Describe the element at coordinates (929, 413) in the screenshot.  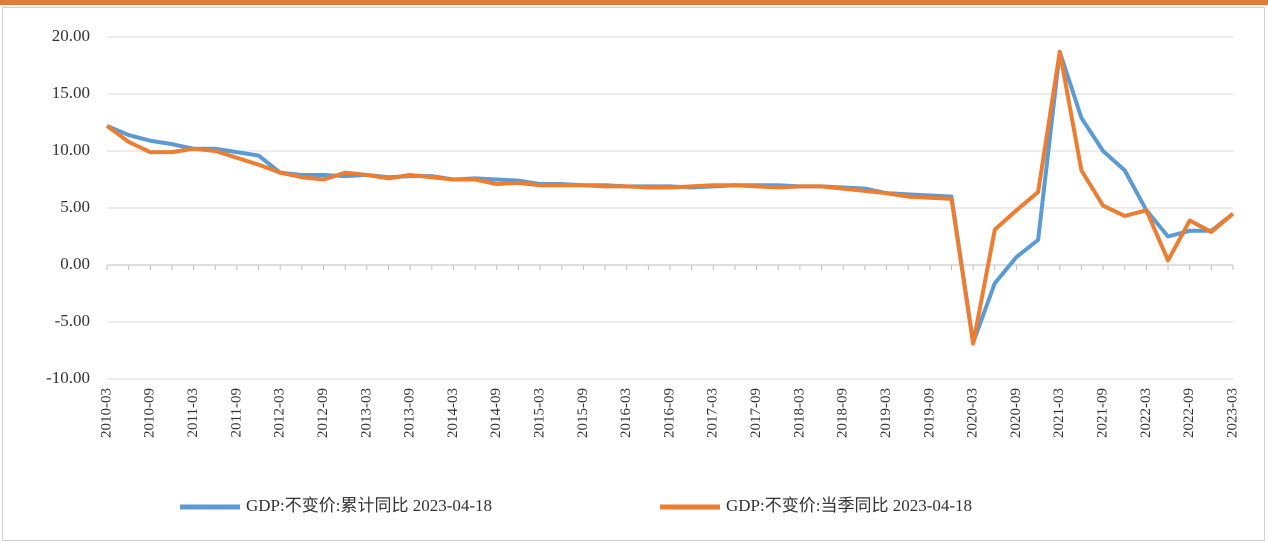
I see `x-tick-label: 2019-09` at that location.